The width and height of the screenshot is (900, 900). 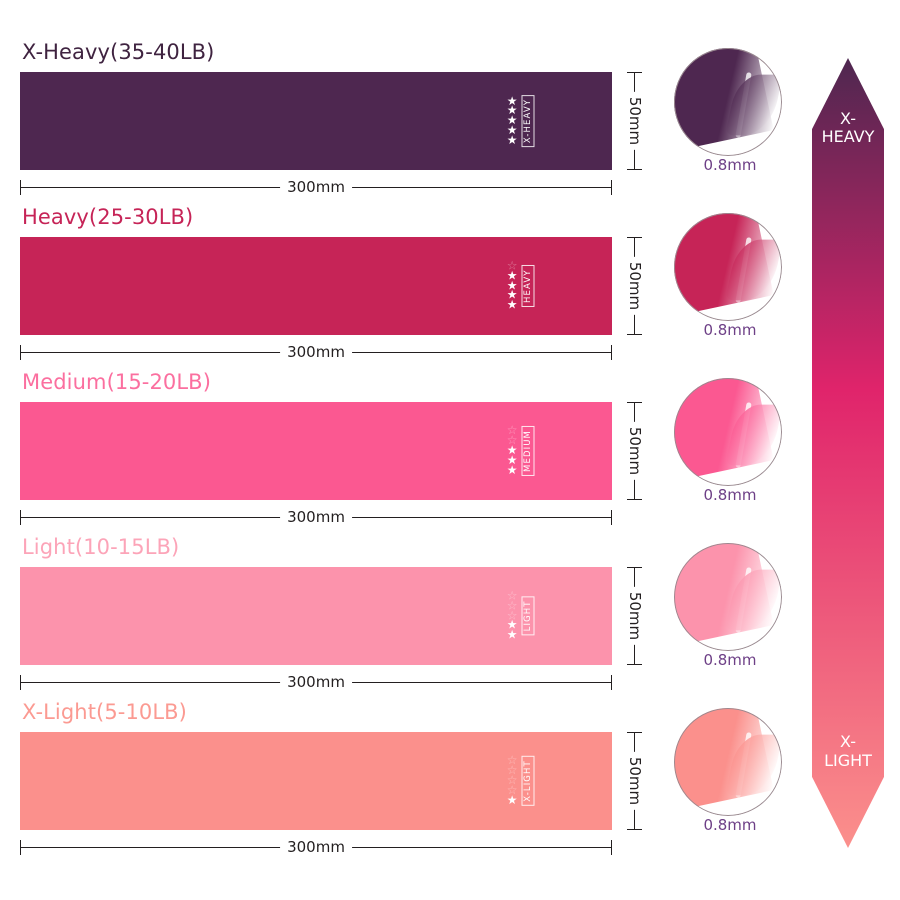 I want to click on length-dimension-light: 300mm, so click(x=316, y=682).